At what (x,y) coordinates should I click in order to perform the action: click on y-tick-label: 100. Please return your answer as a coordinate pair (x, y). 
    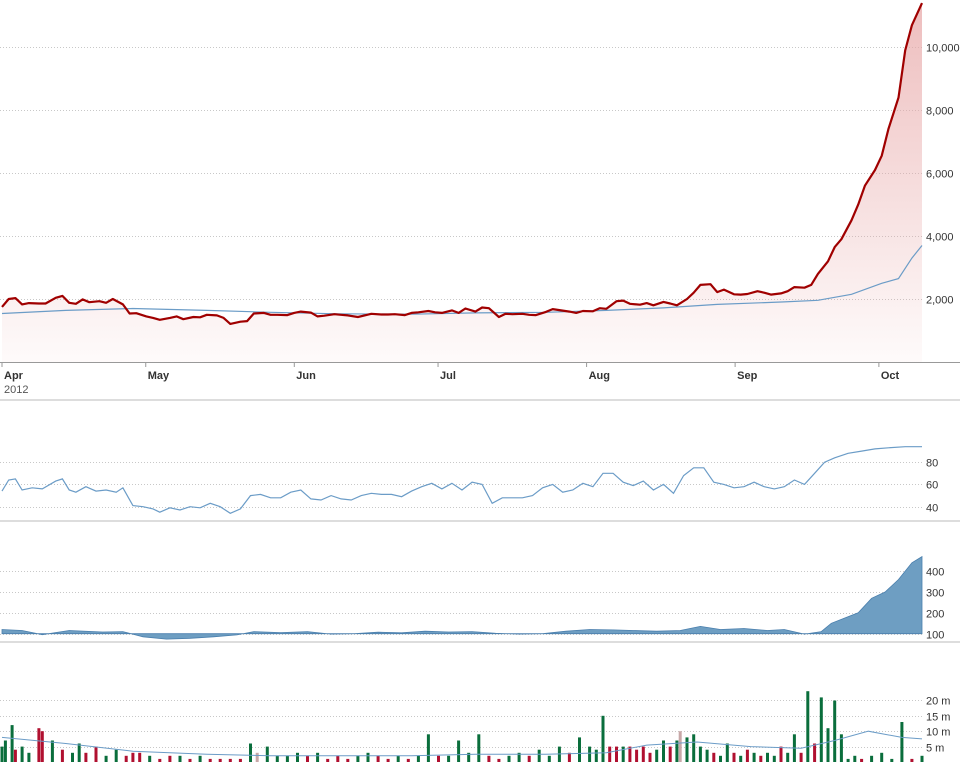
    Looking at the image, I should click on (935, 636).